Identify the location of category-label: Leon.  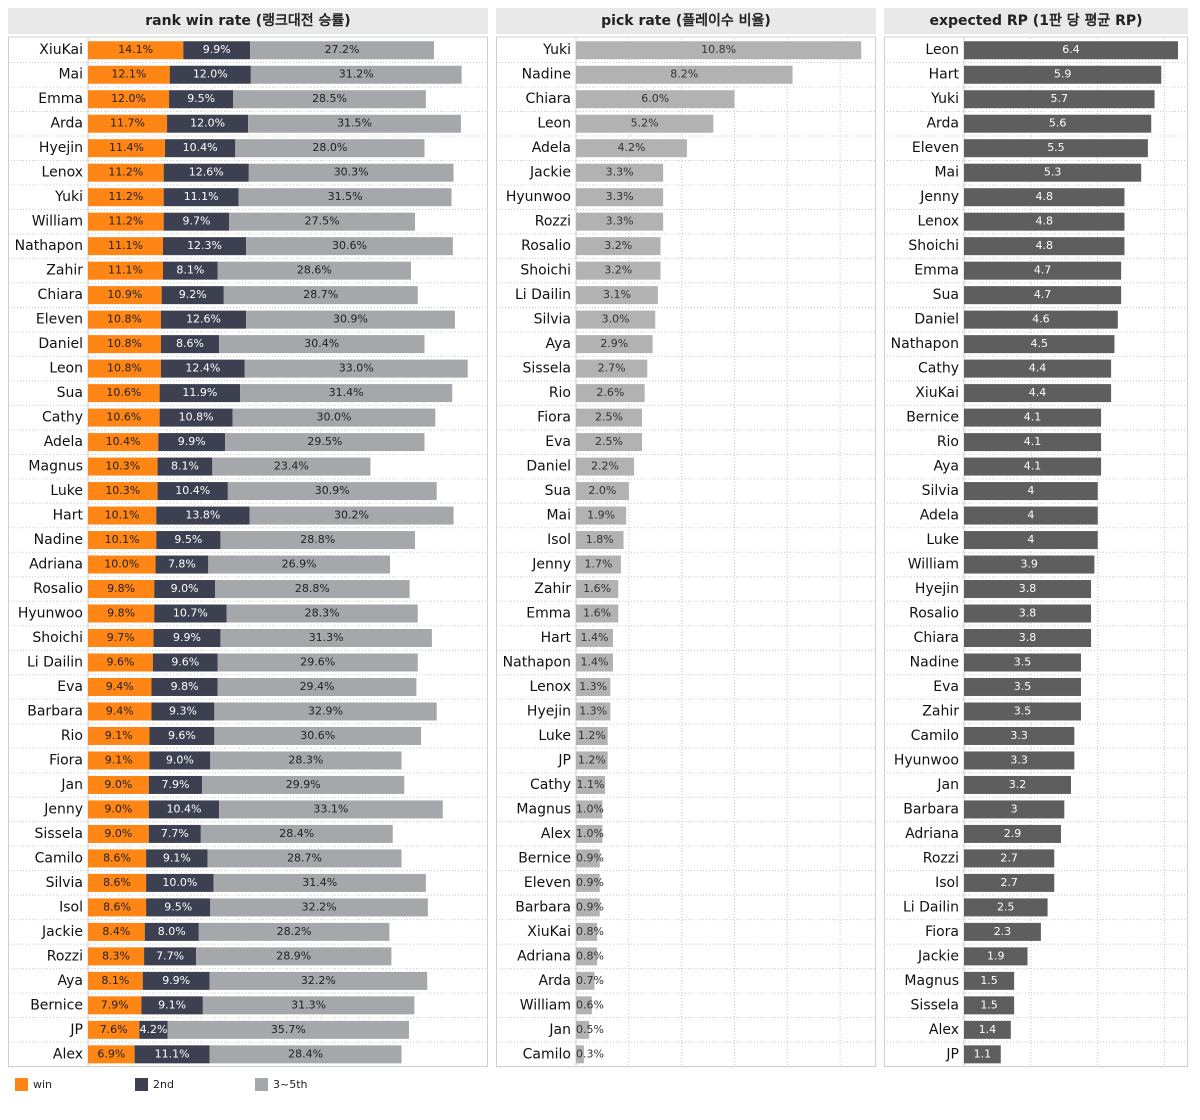
(554, 124).